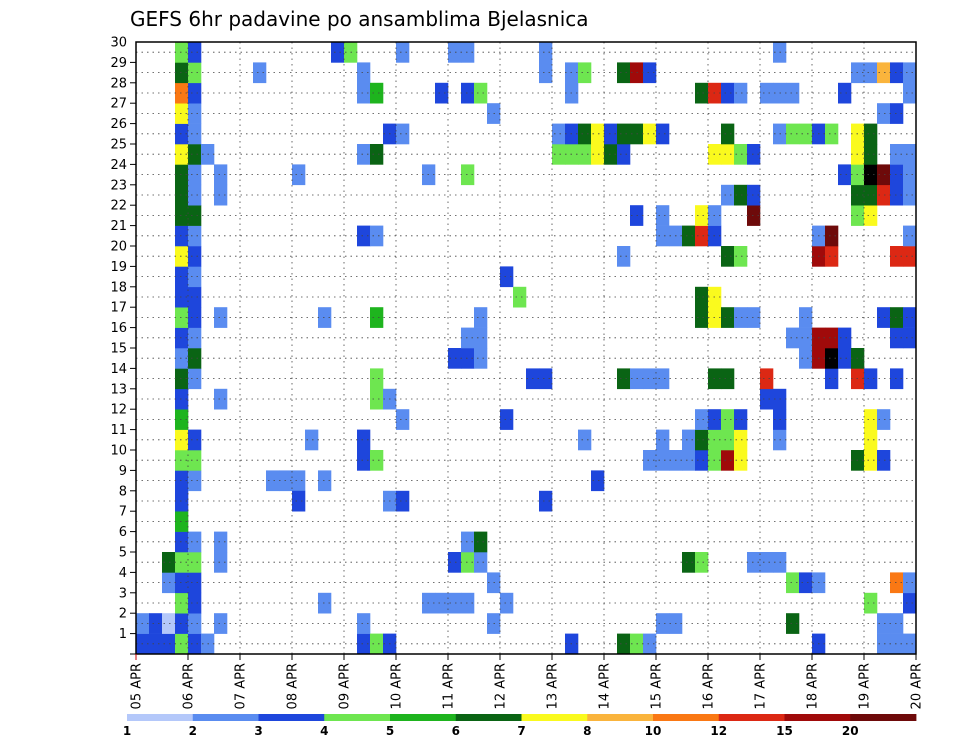  What do you see at coordinates (917, 686) in the screenshot?
I see `x-tick-label: 20 APR` at bounding box center [917, 686].